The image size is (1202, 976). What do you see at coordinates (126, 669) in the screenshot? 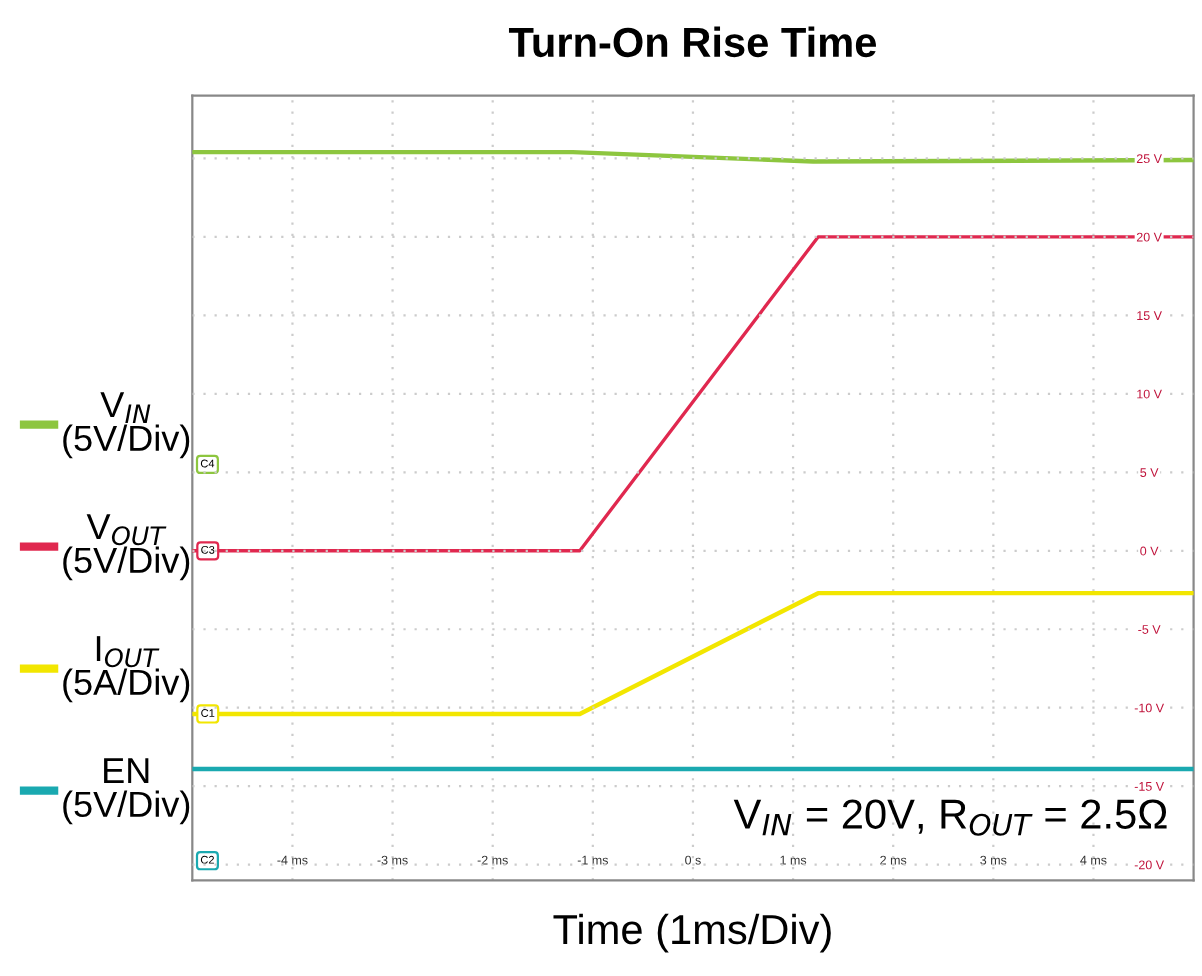
I see `legend-label: I$_{OUT}$ (5A/Div)` at bounding box center [126, 669].